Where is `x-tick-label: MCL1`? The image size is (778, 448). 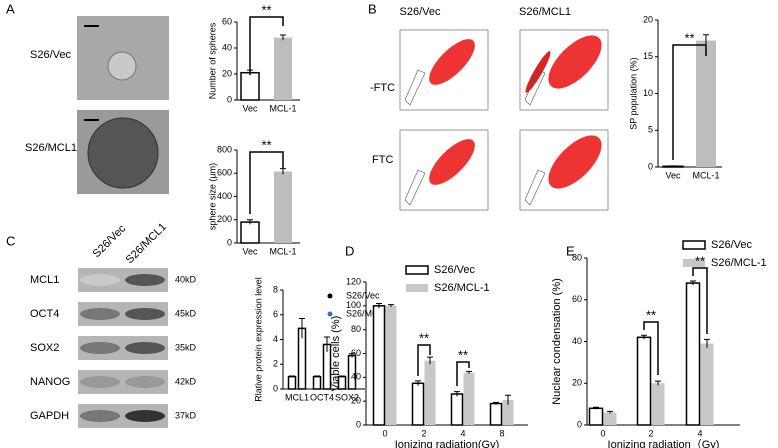 x-tick-label: MCL1 is located at coordinates (297, 397).